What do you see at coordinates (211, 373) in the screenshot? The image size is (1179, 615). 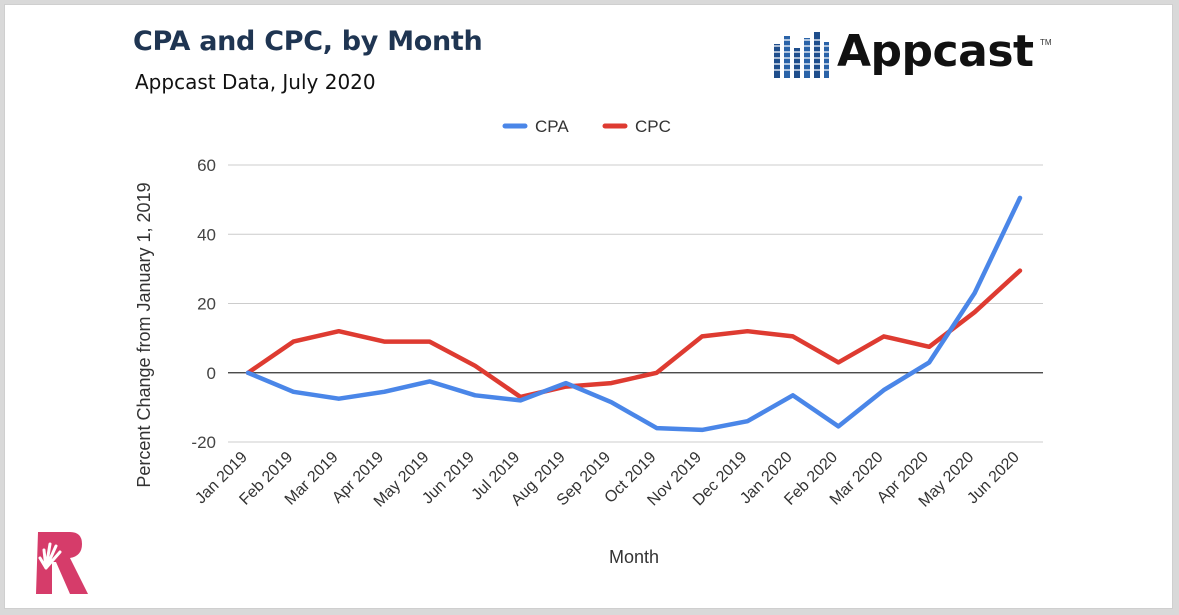 I see `y-tick-label: 0` at bounding box center [211, 373].